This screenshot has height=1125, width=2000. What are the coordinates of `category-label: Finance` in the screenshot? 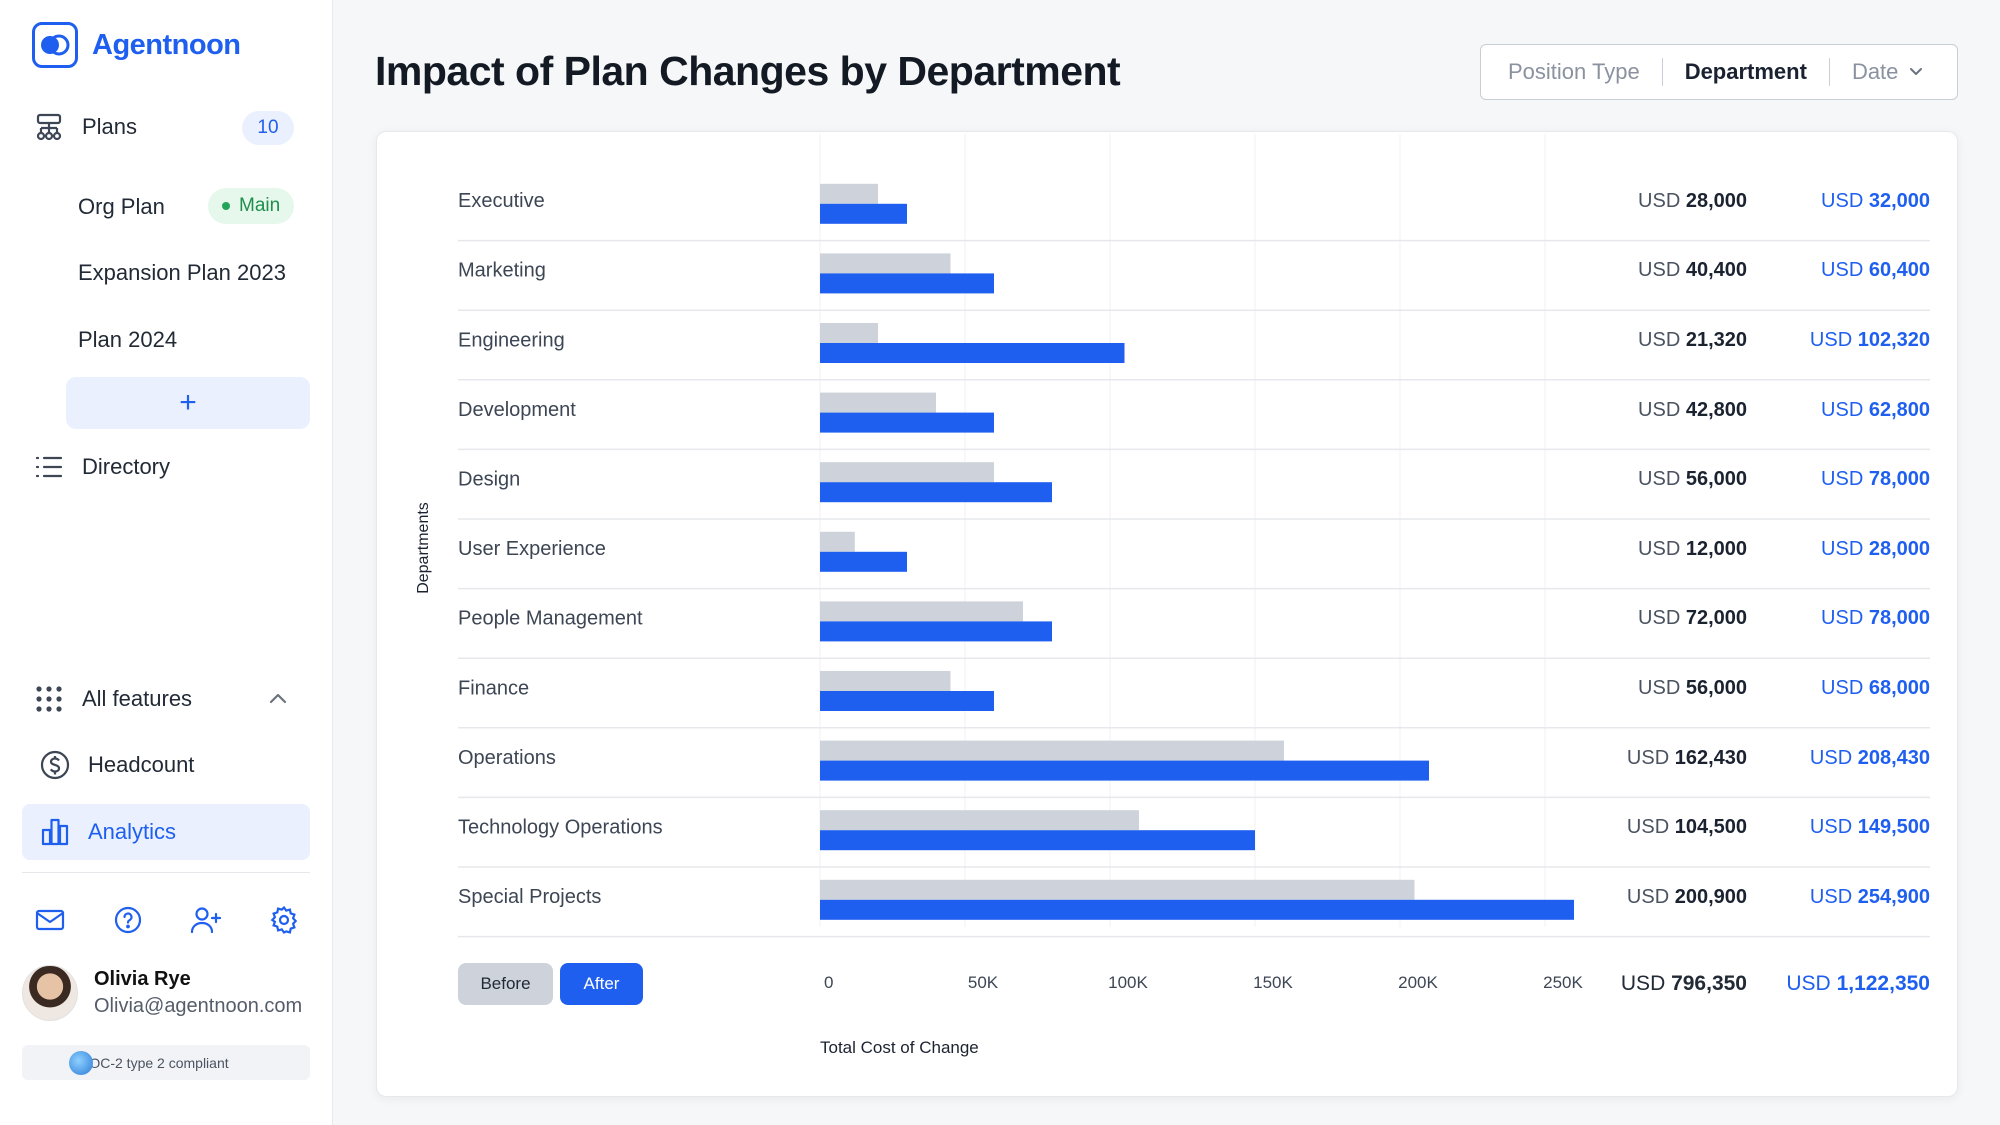 It's located at (493, 688).